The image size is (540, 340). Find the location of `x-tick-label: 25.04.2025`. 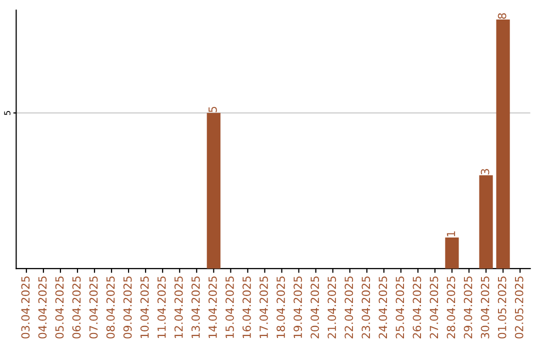

x-tick-label: 25.04.2025 is located at coordinates (400, 307).